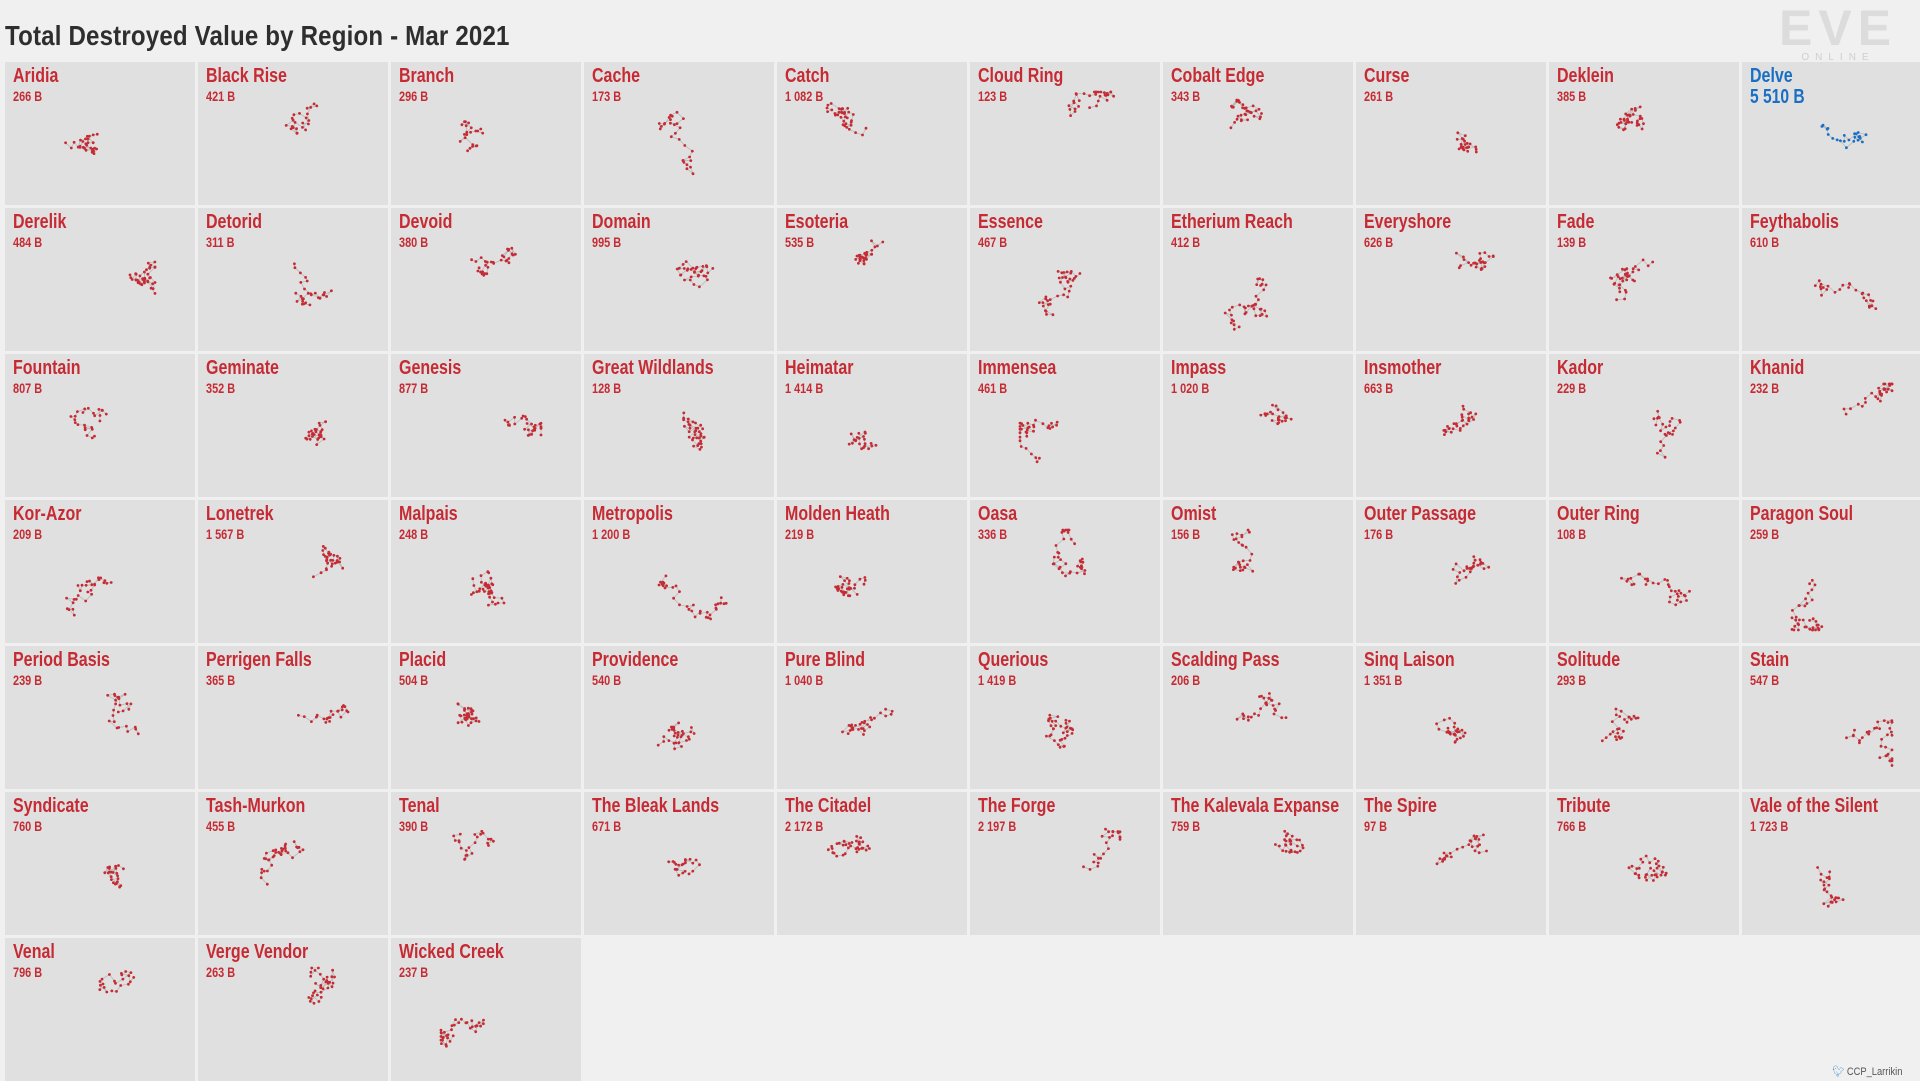 Image resolution: width=1920 pixels, height=1081 pixels. I want to click on region-tile: Derelik 484 B, so click(100, 279).